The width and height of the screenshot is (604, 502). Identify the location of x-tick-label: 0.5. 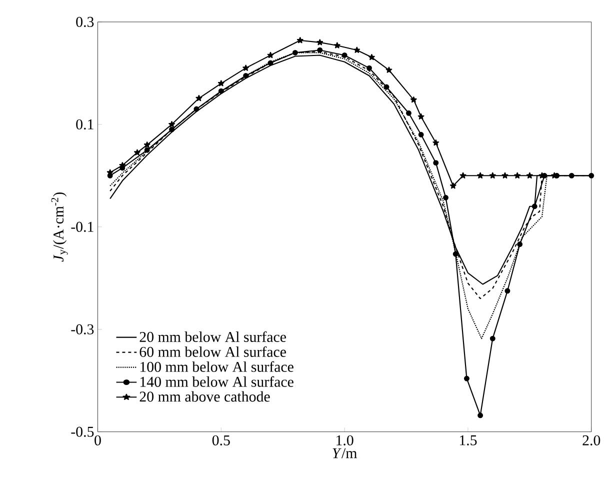
(221, 441).